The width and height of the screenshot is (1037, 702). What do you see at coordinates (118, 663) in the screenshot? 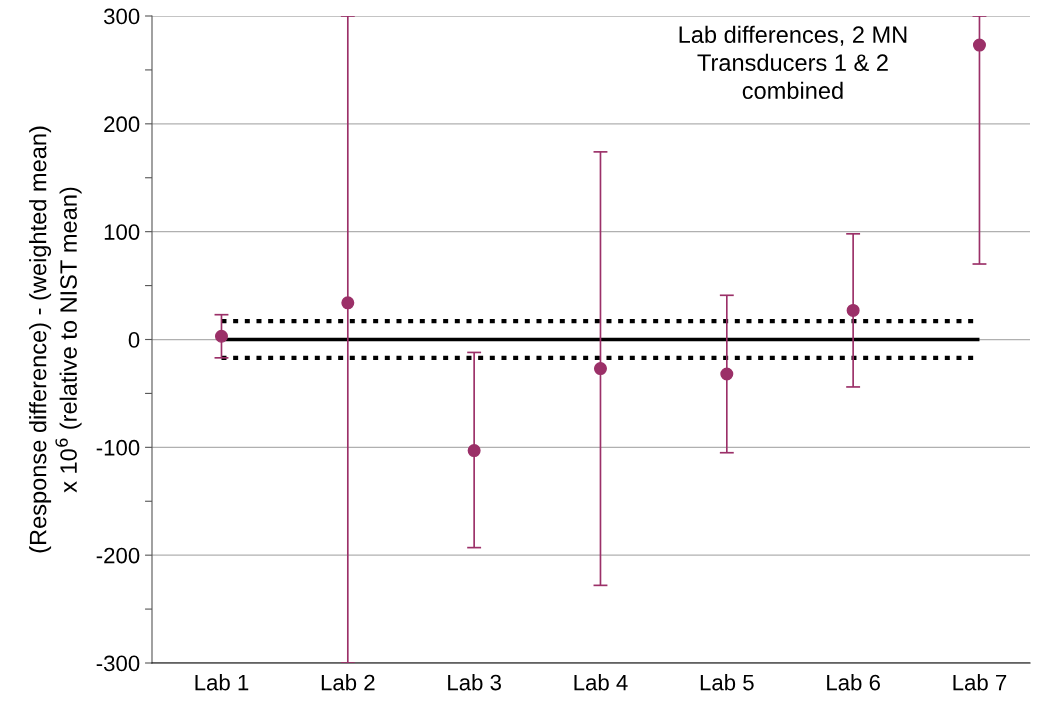
I see `y-tick-label: -300` at bounding box center [118, 663].